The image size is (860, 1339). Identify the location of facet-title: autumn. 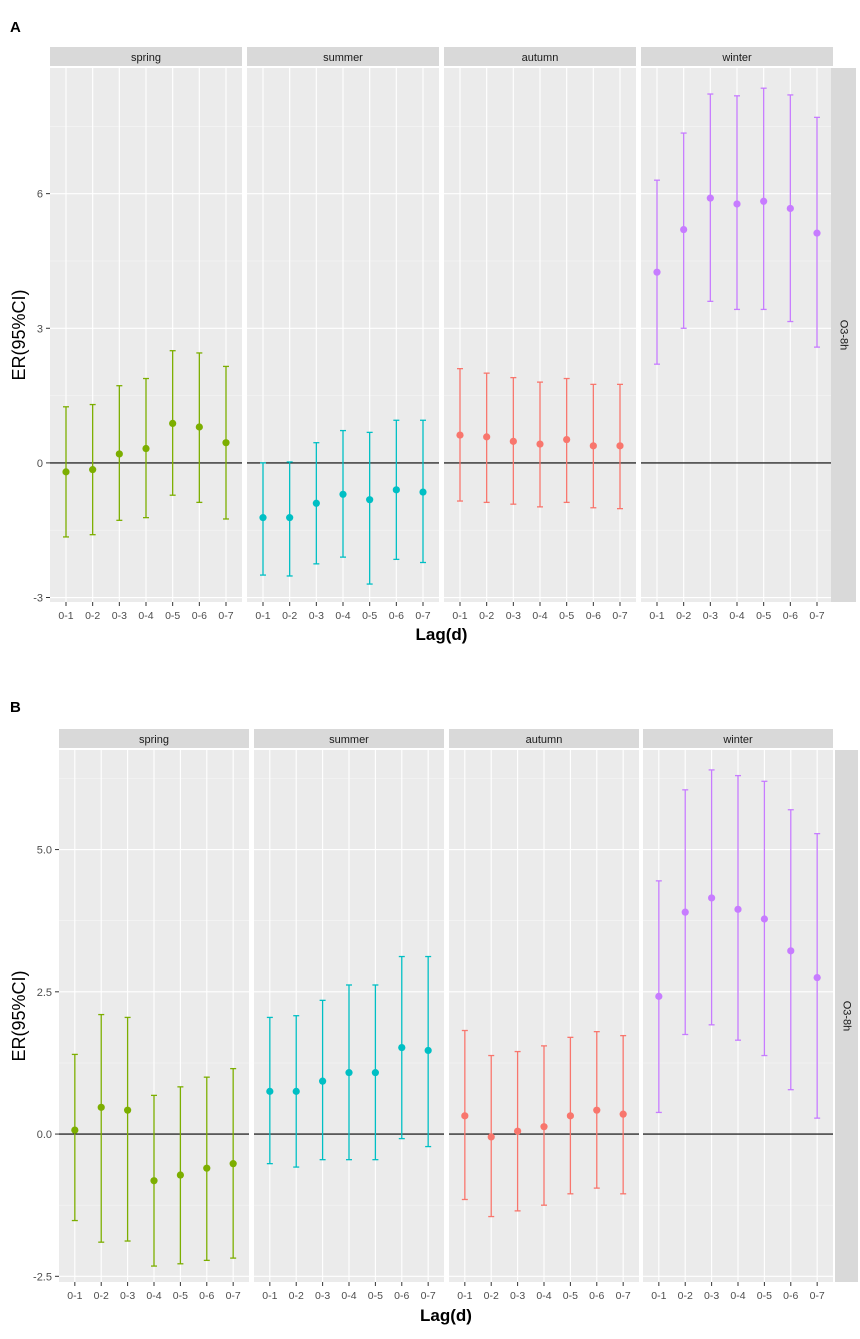
(540, 58).